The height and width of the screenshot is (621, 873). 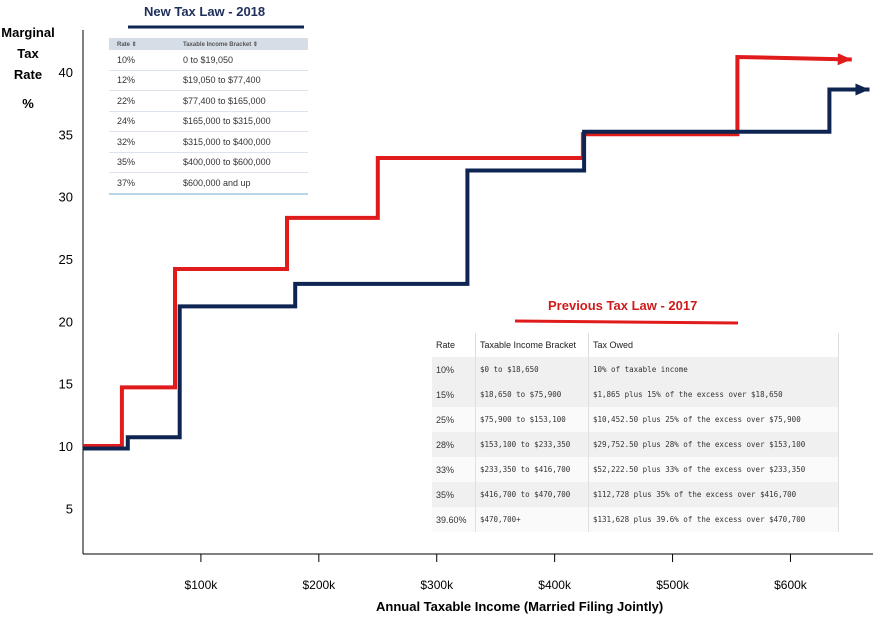 I want to click on new-law-rate-cell: 22%, so click(x=142, y=101).